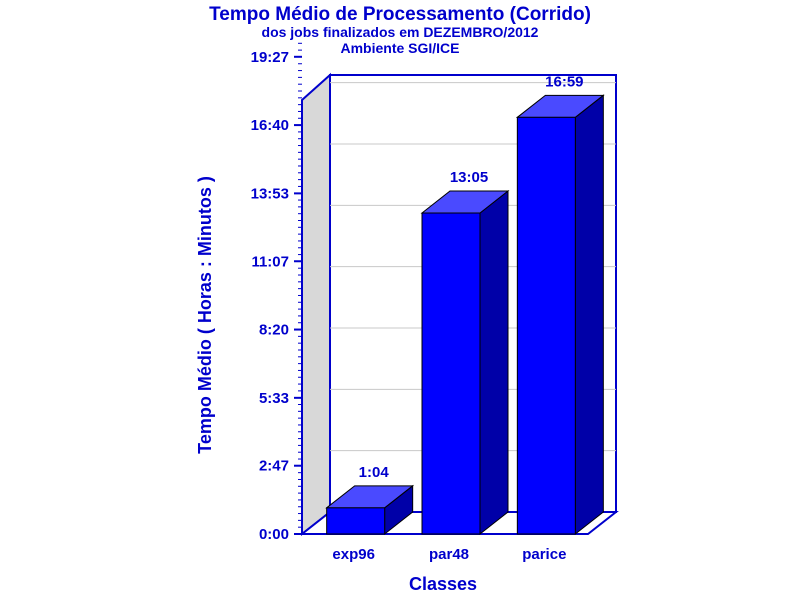 The width and height of the screenshot is (800, 600). What do you see at coordinates (274, 534) in the screenshot?
I see `y-tick-label: 0:00` at bounding box center [274, 534].